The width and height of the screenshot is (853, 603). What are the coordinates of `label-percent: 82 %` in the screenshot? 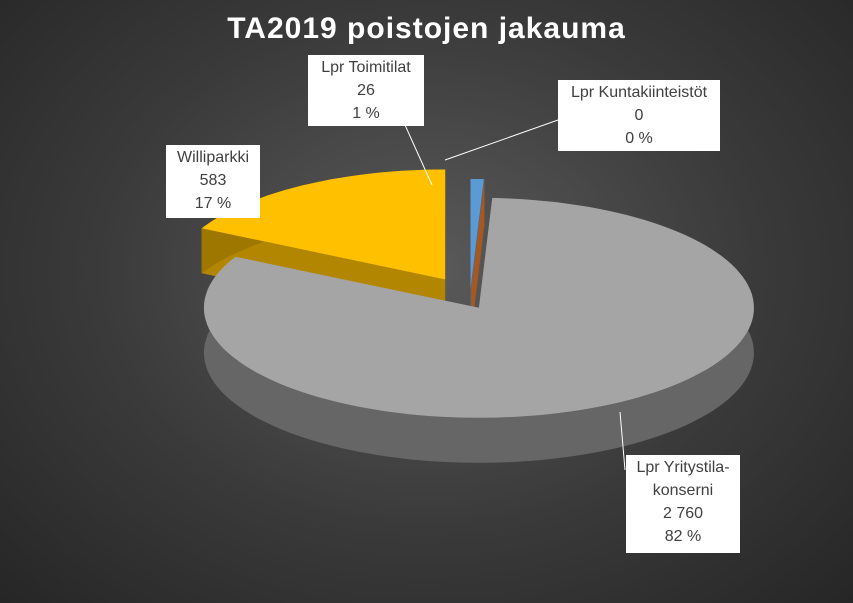 It's located at (683, 536).